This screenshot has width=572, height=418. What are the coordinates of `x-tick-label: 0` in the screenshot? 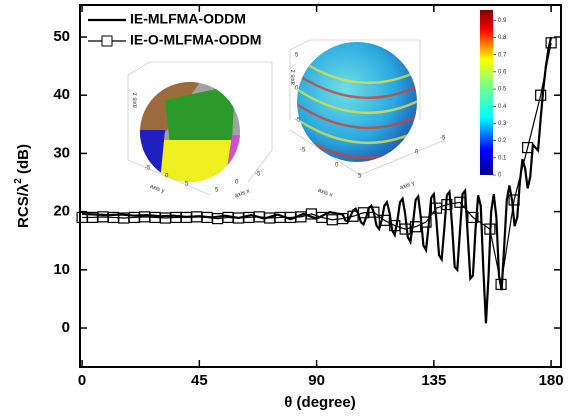 It's located at (82, 380).